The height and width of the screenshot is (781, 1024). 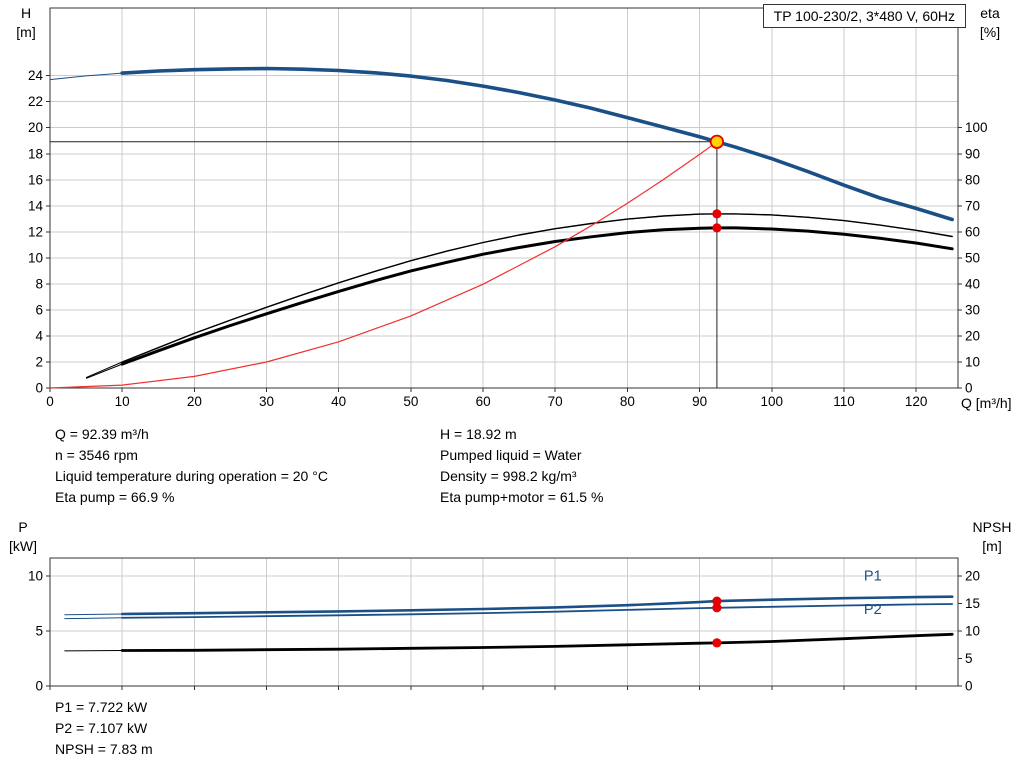 I want to click on left-axis-tick-label: 14, so click(x=36, y=205).